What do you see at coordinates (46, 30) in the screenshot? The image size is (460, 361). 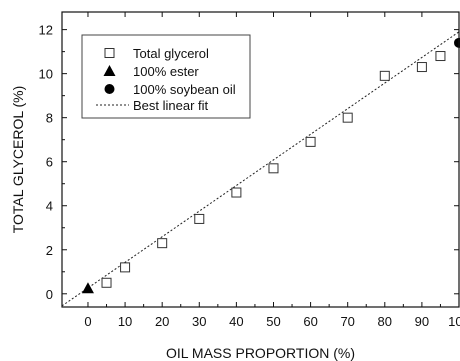 I see `y-tick-label: 12` at bounding box center [46, 30].